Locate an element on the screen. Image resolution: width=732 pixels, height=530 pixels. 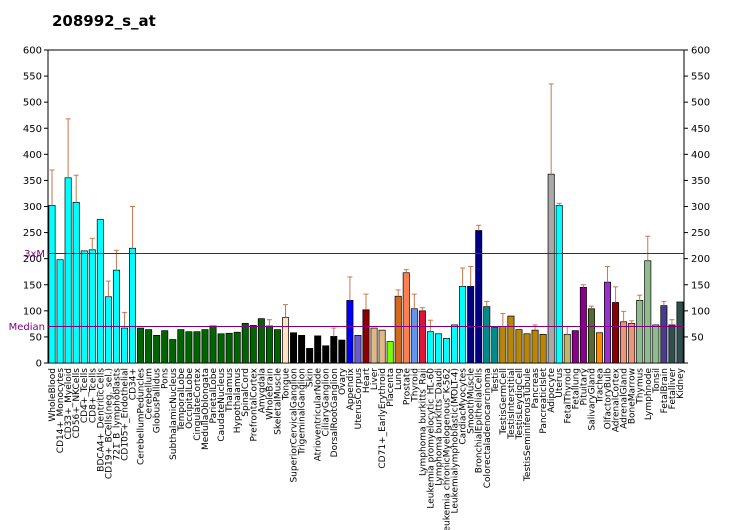
x-tick-label: CD4+_Tcells is located at coordinates (85, 395).